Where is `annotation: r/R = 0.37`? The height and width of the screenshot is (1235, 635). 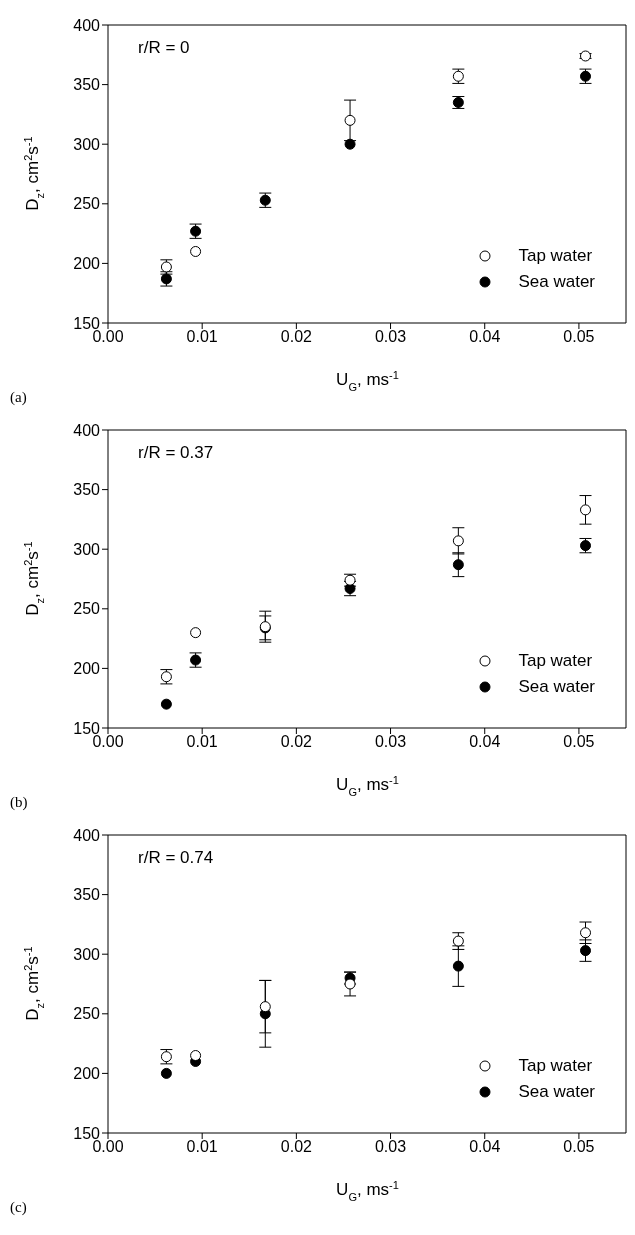 annotation: r/R = 0.37 is located at coordinates (176, 453).